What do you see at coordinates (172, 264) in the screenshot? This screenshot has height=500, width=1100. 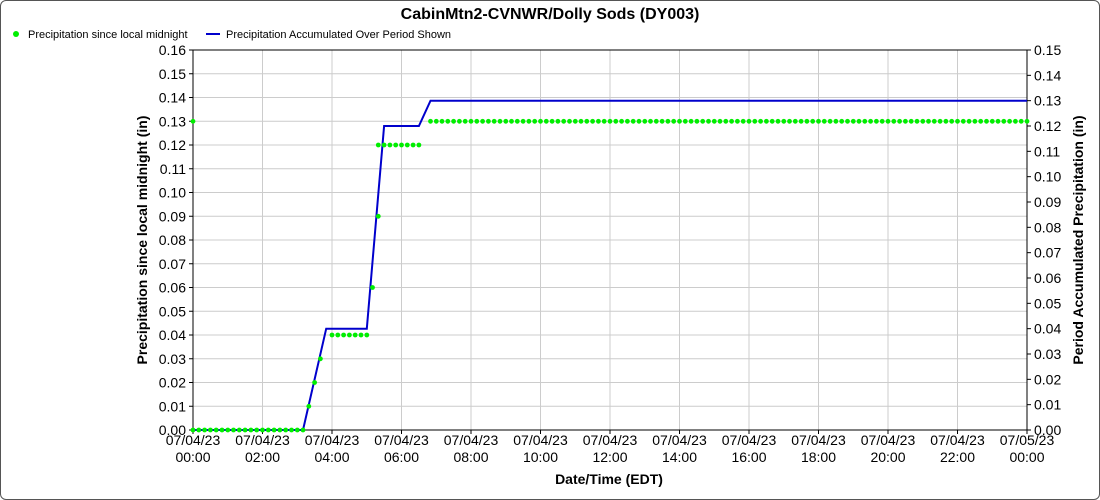 I see `y-left-tick-label: 0.07` at bounding box center [172, 264].